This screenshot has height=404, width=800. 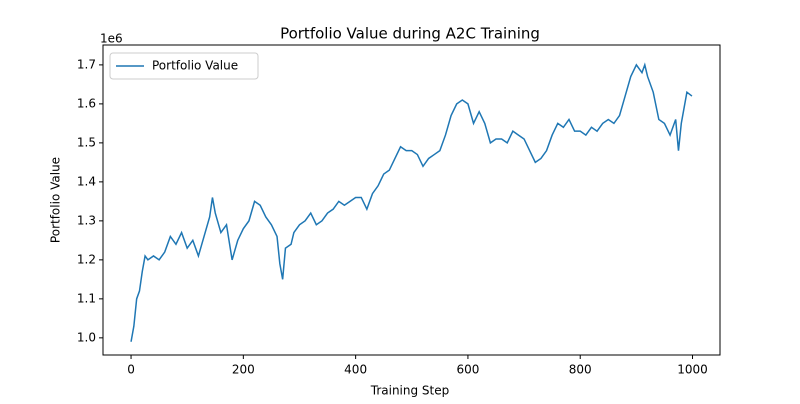 What do you see at coordinates (86, 298) in the screenshot?
I see `y-tick-label: 1.1` at bounding box center [86, 298].